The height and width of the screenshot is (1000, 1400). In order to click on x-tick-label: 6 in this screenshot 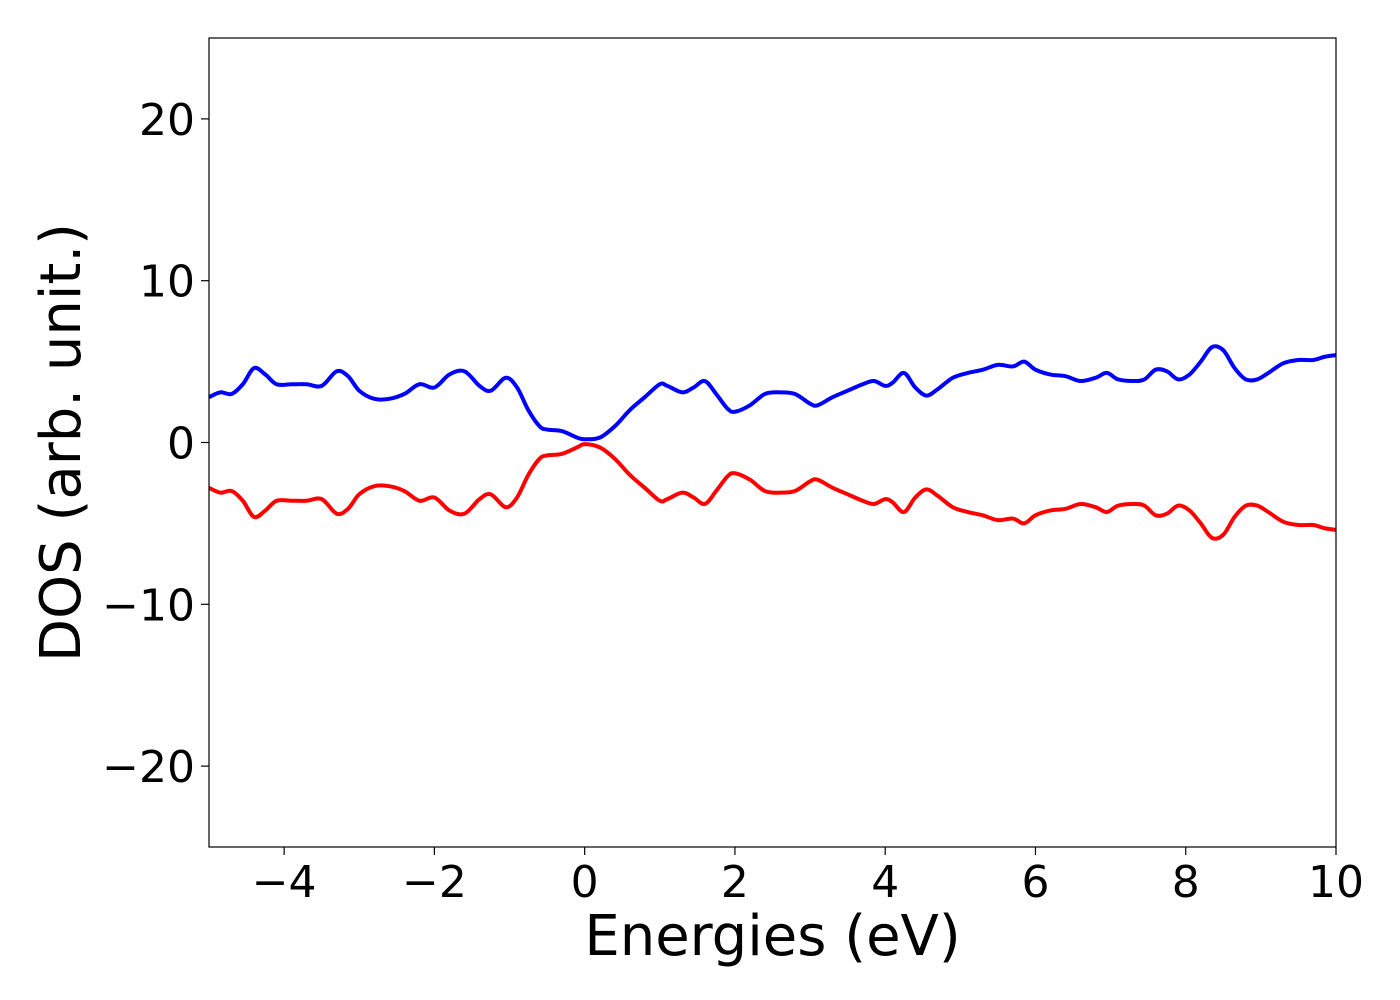, I will do `click(1035, 882)`.